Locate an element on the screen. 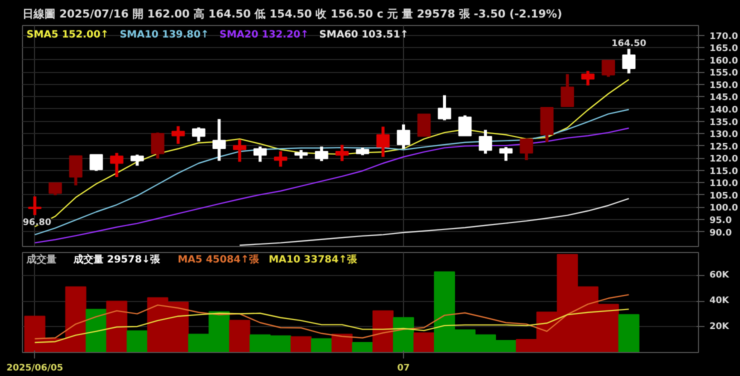  annotation: 164.50 is located at coordinates (628, 43).